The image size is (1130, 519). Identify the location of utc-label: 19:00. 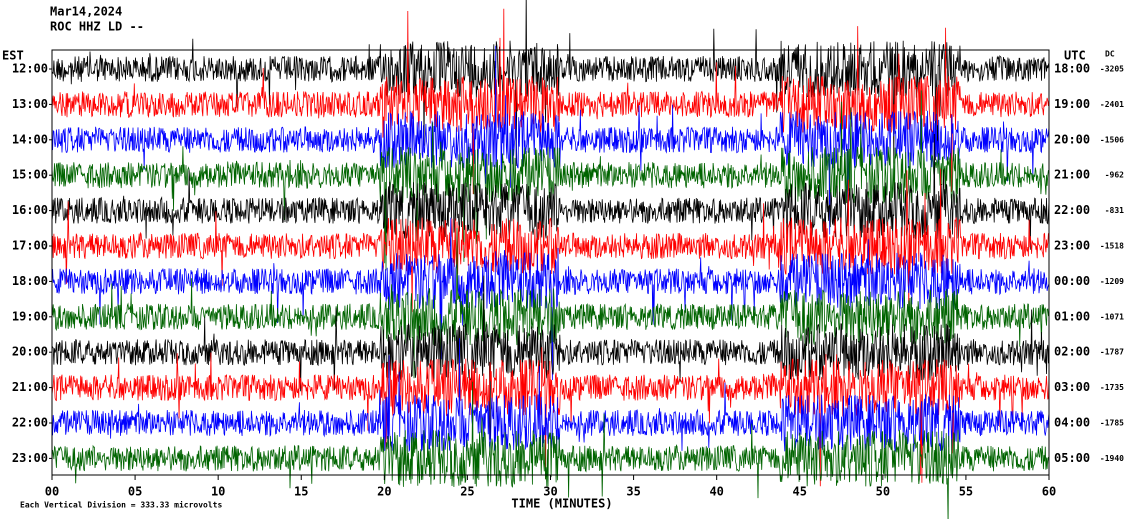
(1072, 104).